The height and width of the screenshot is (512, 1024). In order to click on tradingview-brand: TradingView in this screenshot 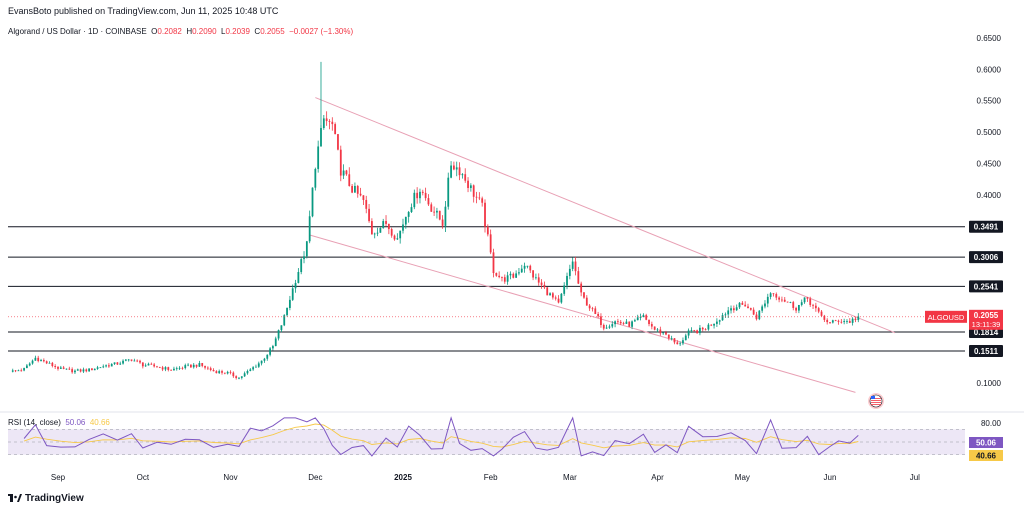, I will do `click(46, 498)`.